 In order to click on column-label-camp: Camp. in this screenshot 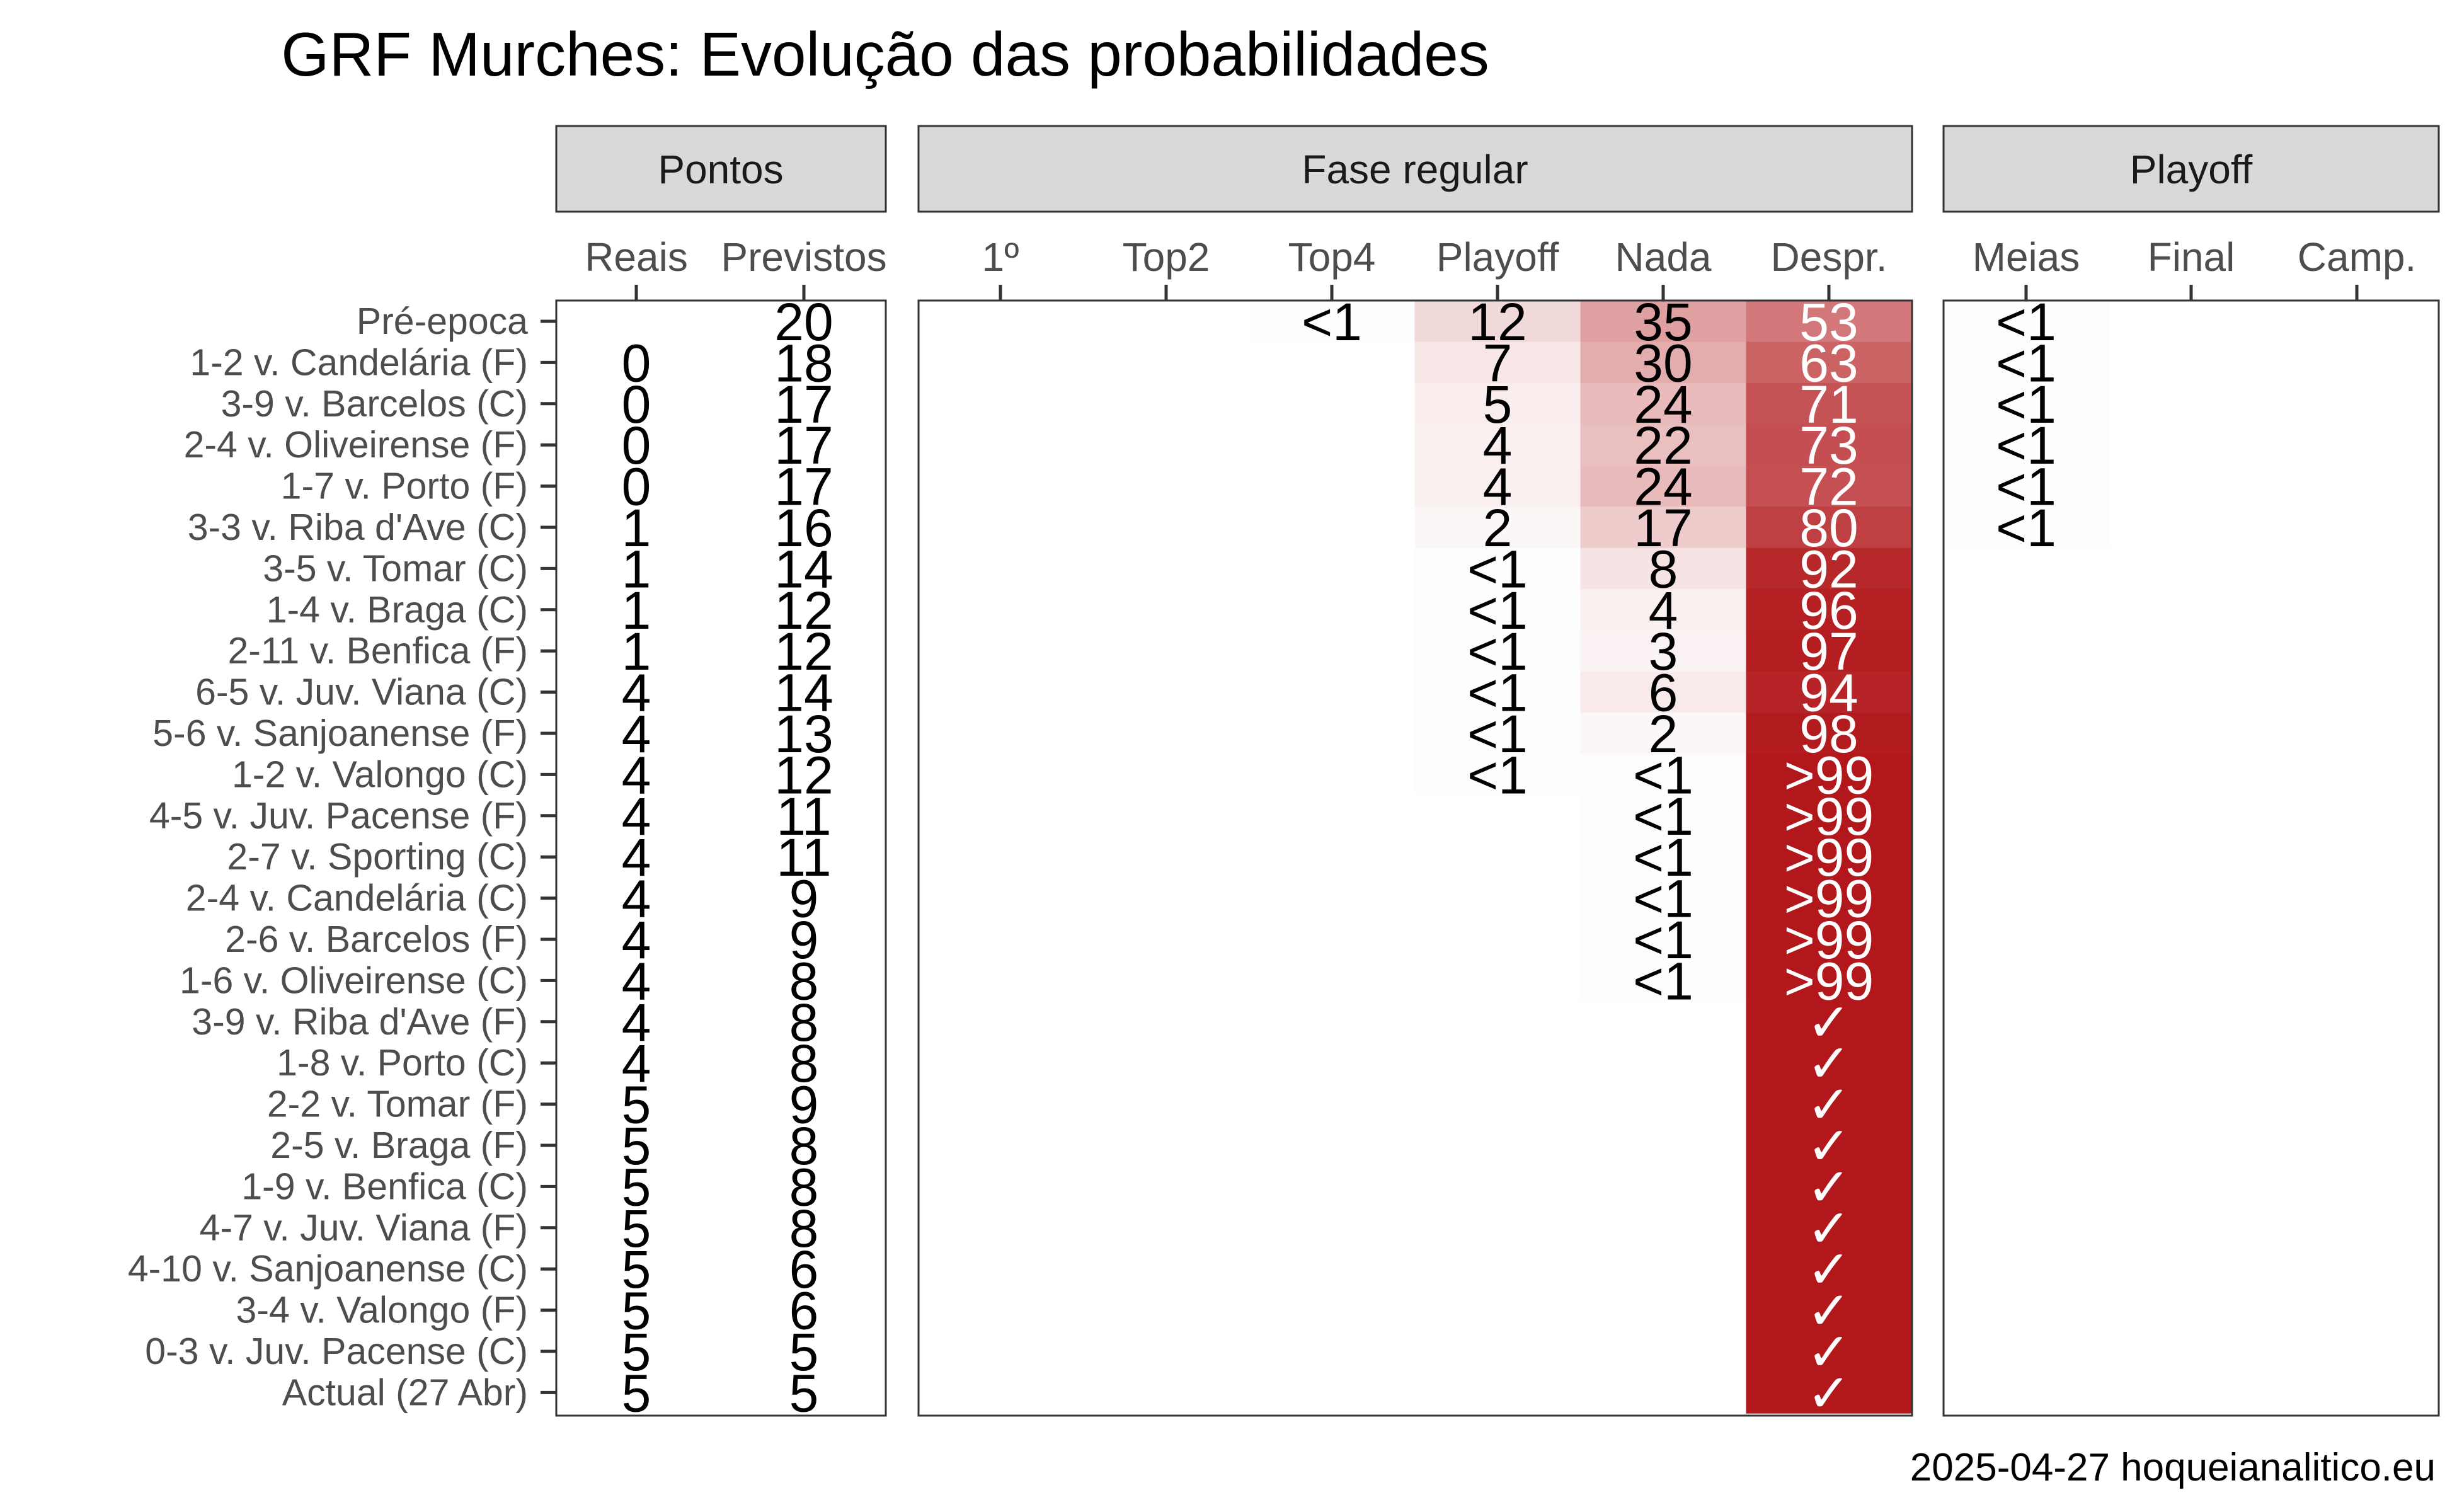, I will do `click(2357, 257)`.